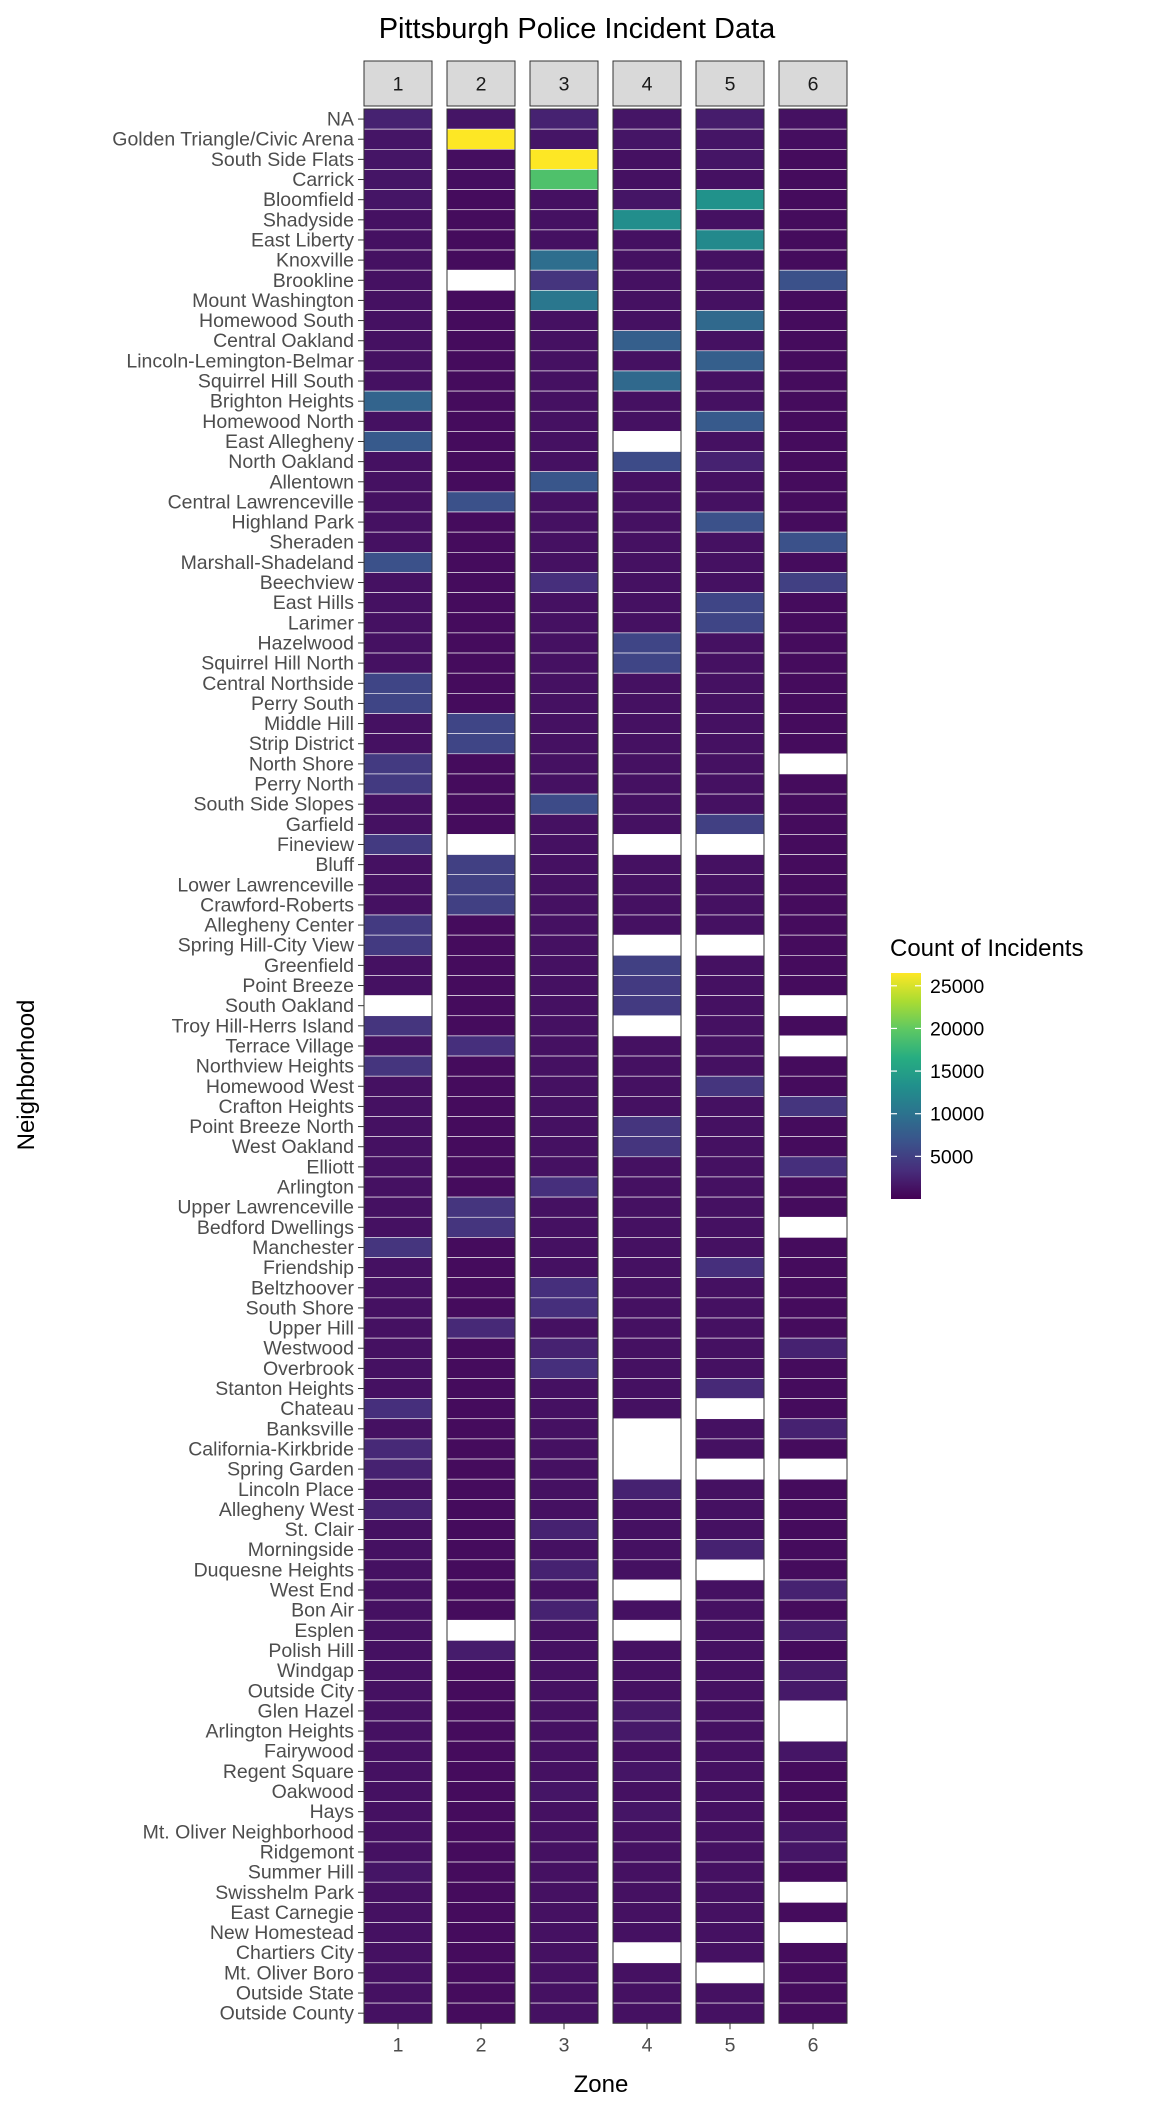  What do you see at coordinates (287, 1510) in the screenshot?
I see `y-tick-label: Allegheny West` at bounding box center [287, 1510].